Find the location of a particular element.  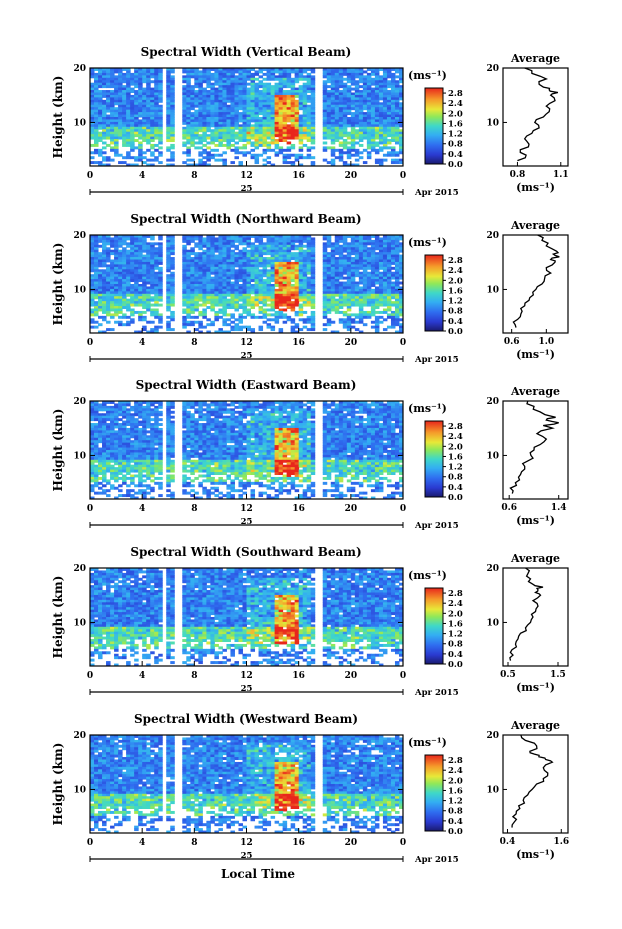

average-x-tick: 0.6 is located at coordinates (509, 508).